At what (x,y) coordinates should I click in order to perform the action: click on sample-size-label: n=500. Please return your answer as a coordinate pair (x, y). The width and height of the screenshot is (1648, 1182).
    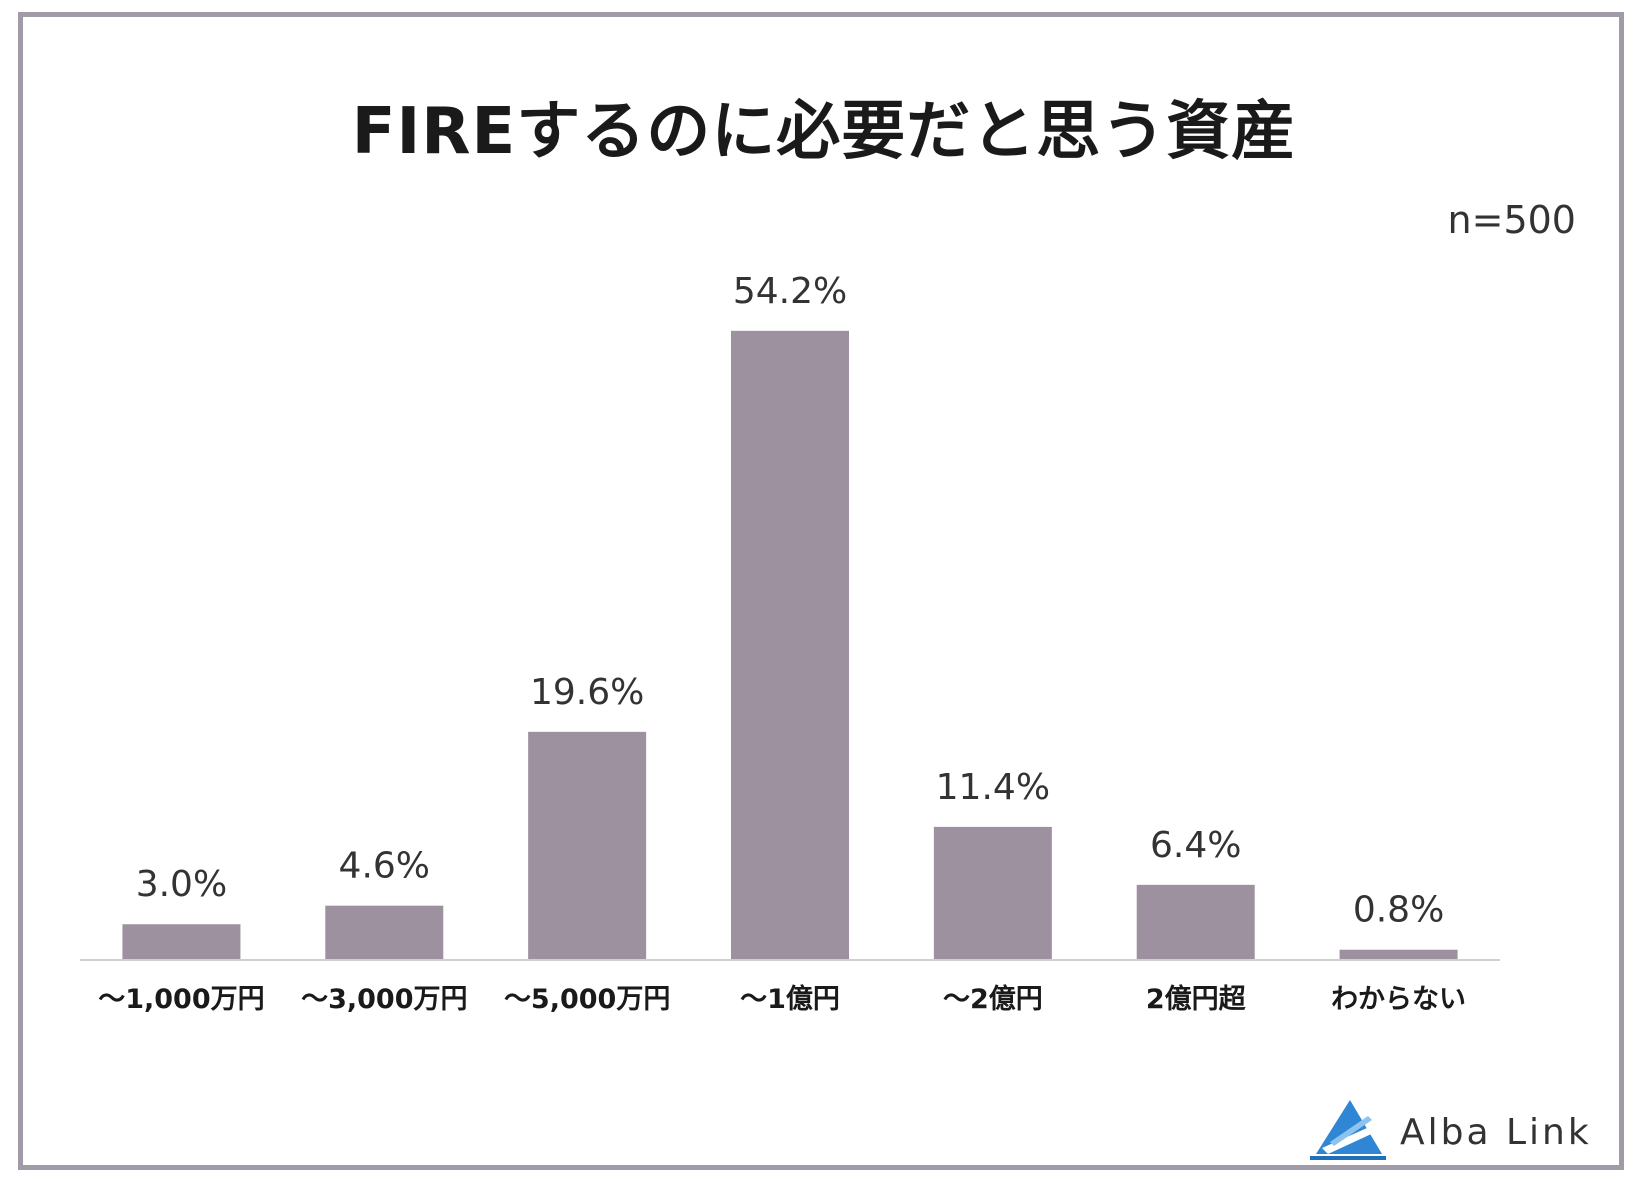
    Looking at the image, I should click on (1511, 220).